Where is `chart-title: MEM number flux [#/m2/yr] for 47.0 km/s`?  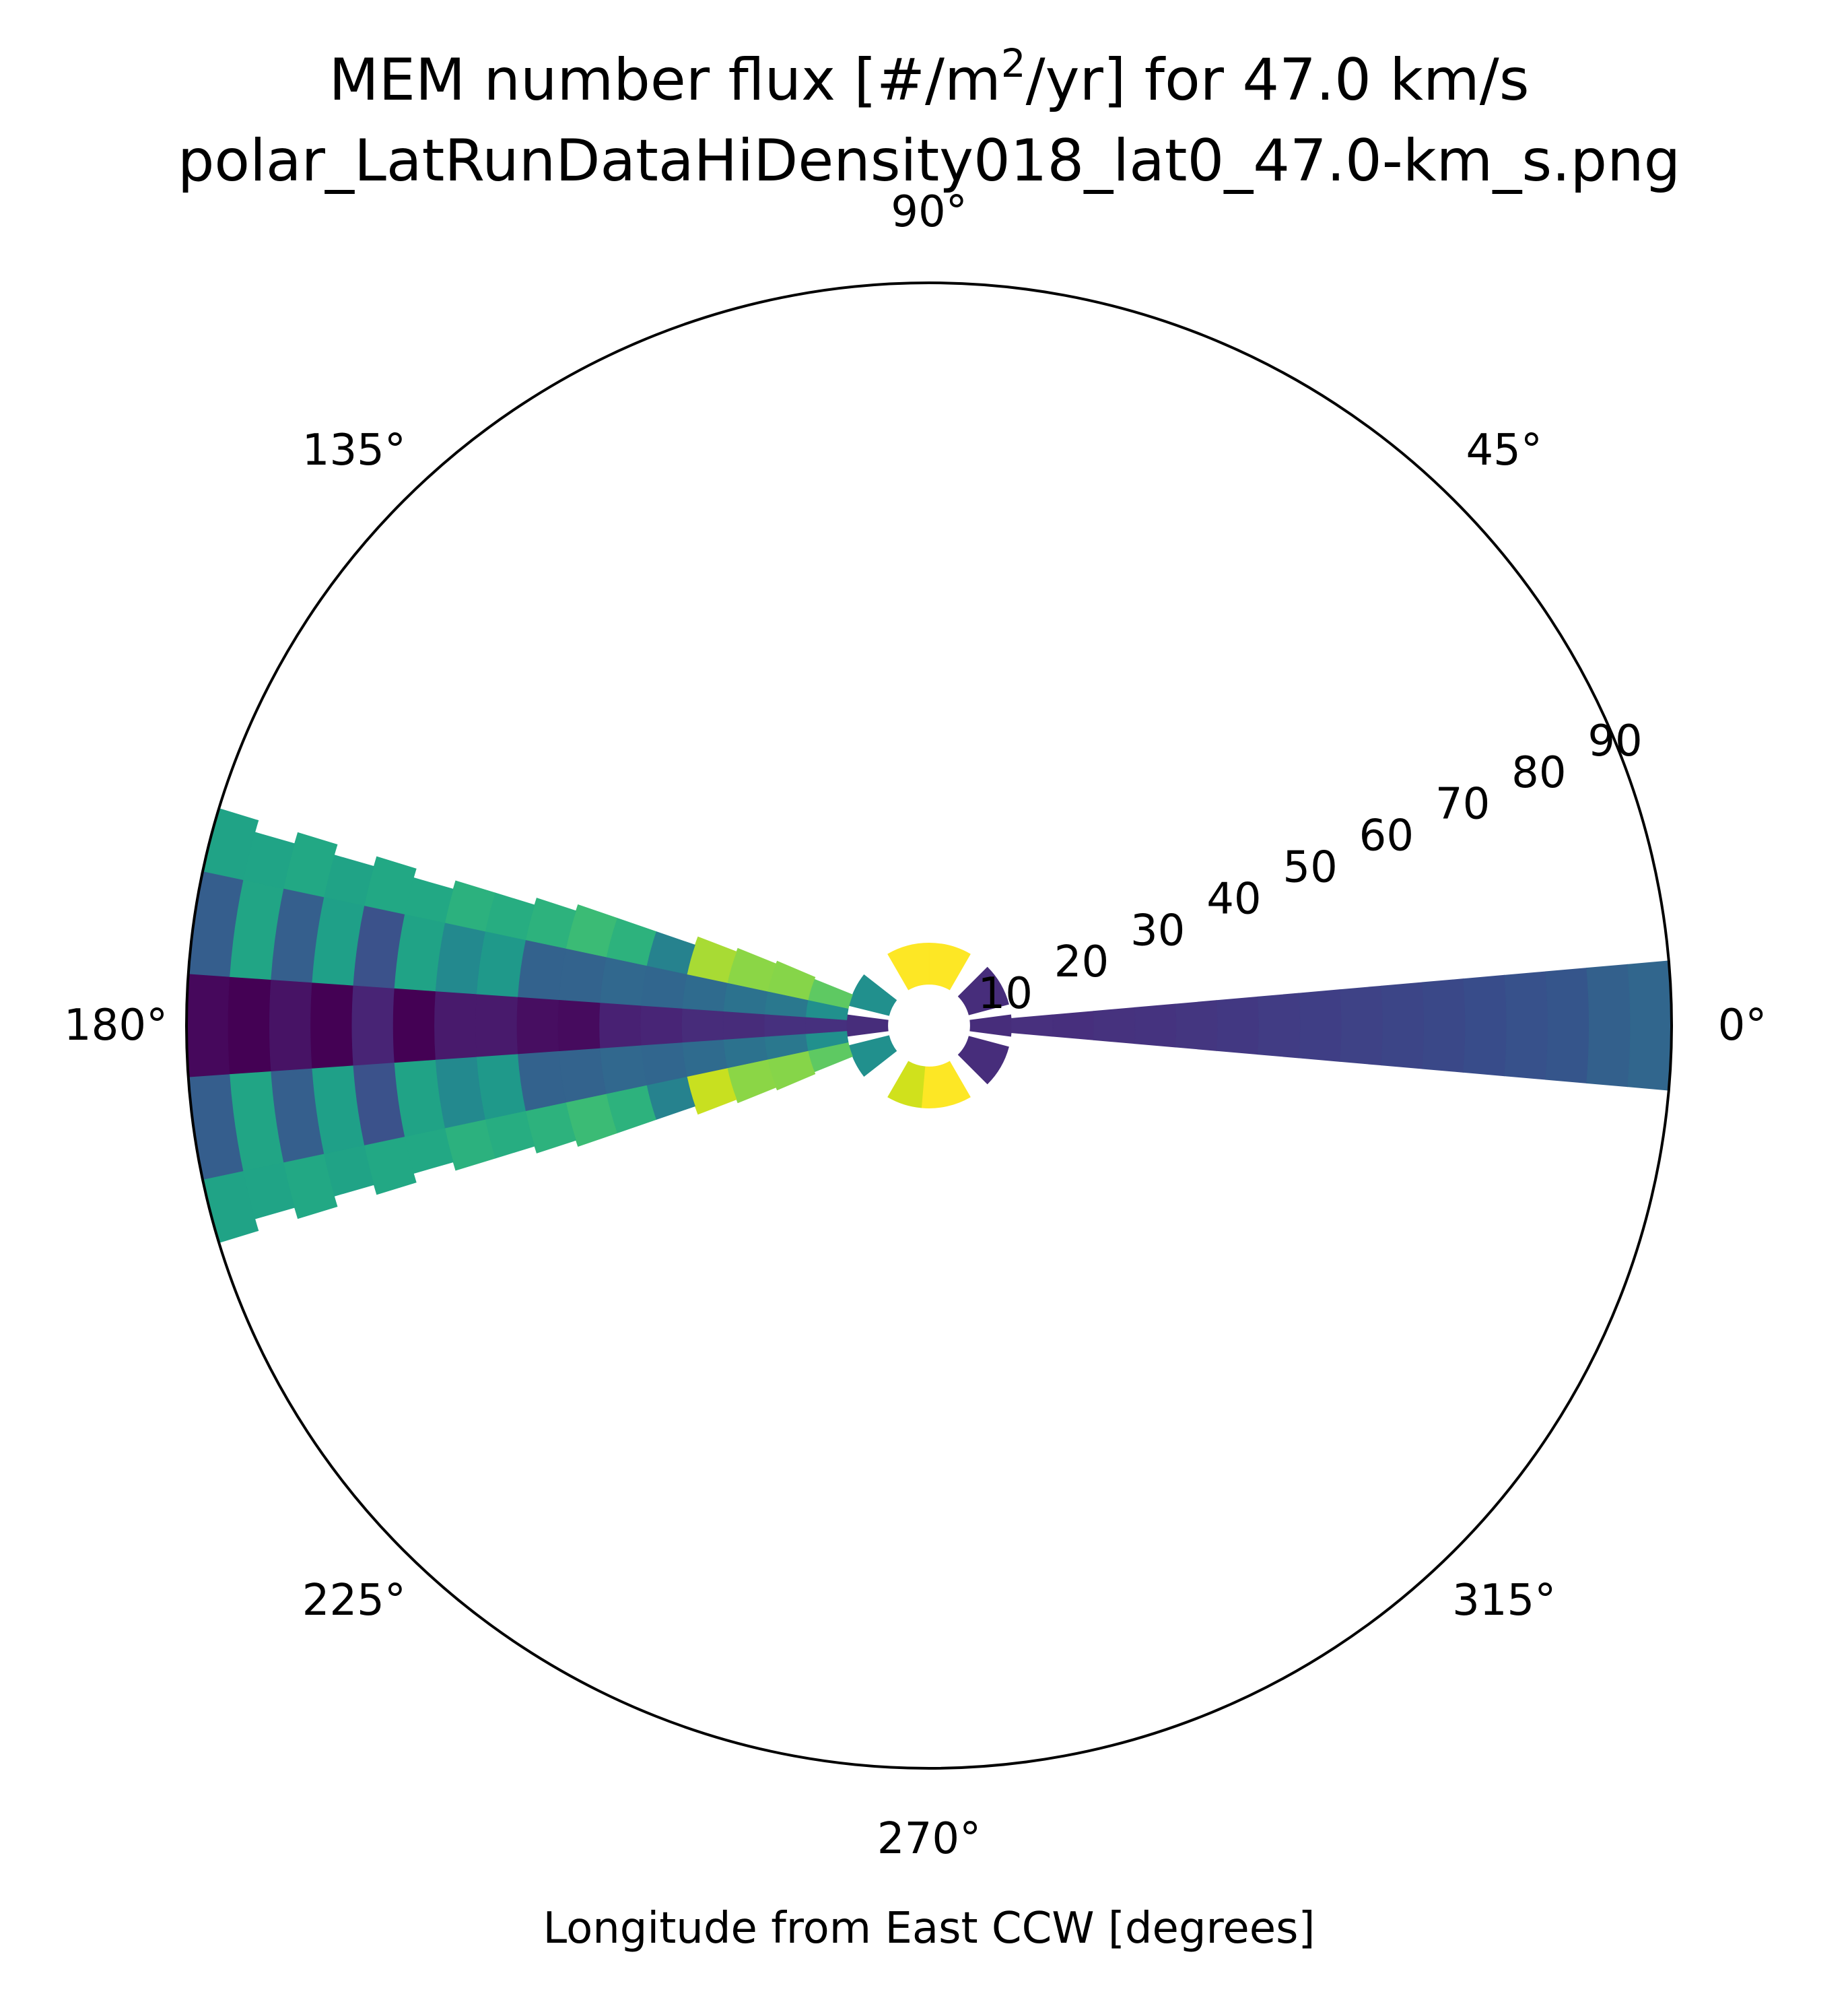
chart-title: MEM number flux [#/m2/yr] for 47.0 km/s is located at coordinates (929, 77).